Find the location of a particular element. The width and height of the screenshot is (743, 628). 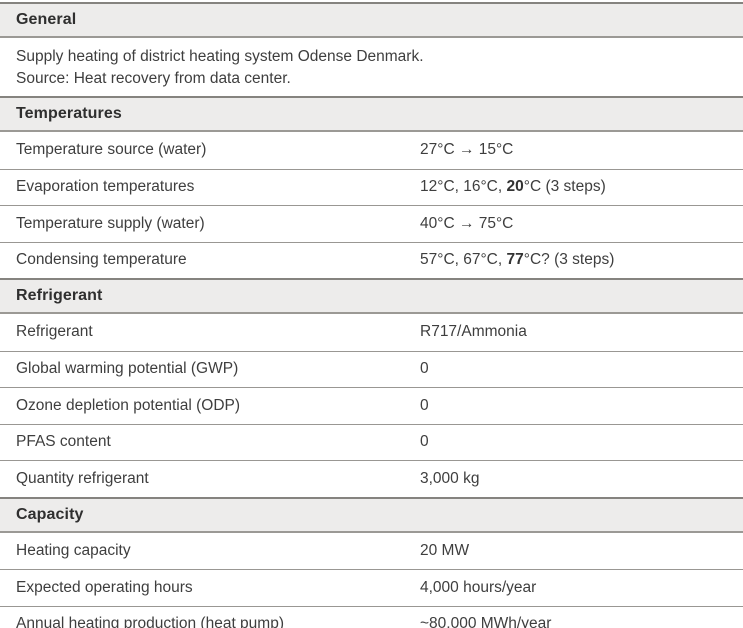

row-value: R717/Ammonia is located at coordinates (473, 332).